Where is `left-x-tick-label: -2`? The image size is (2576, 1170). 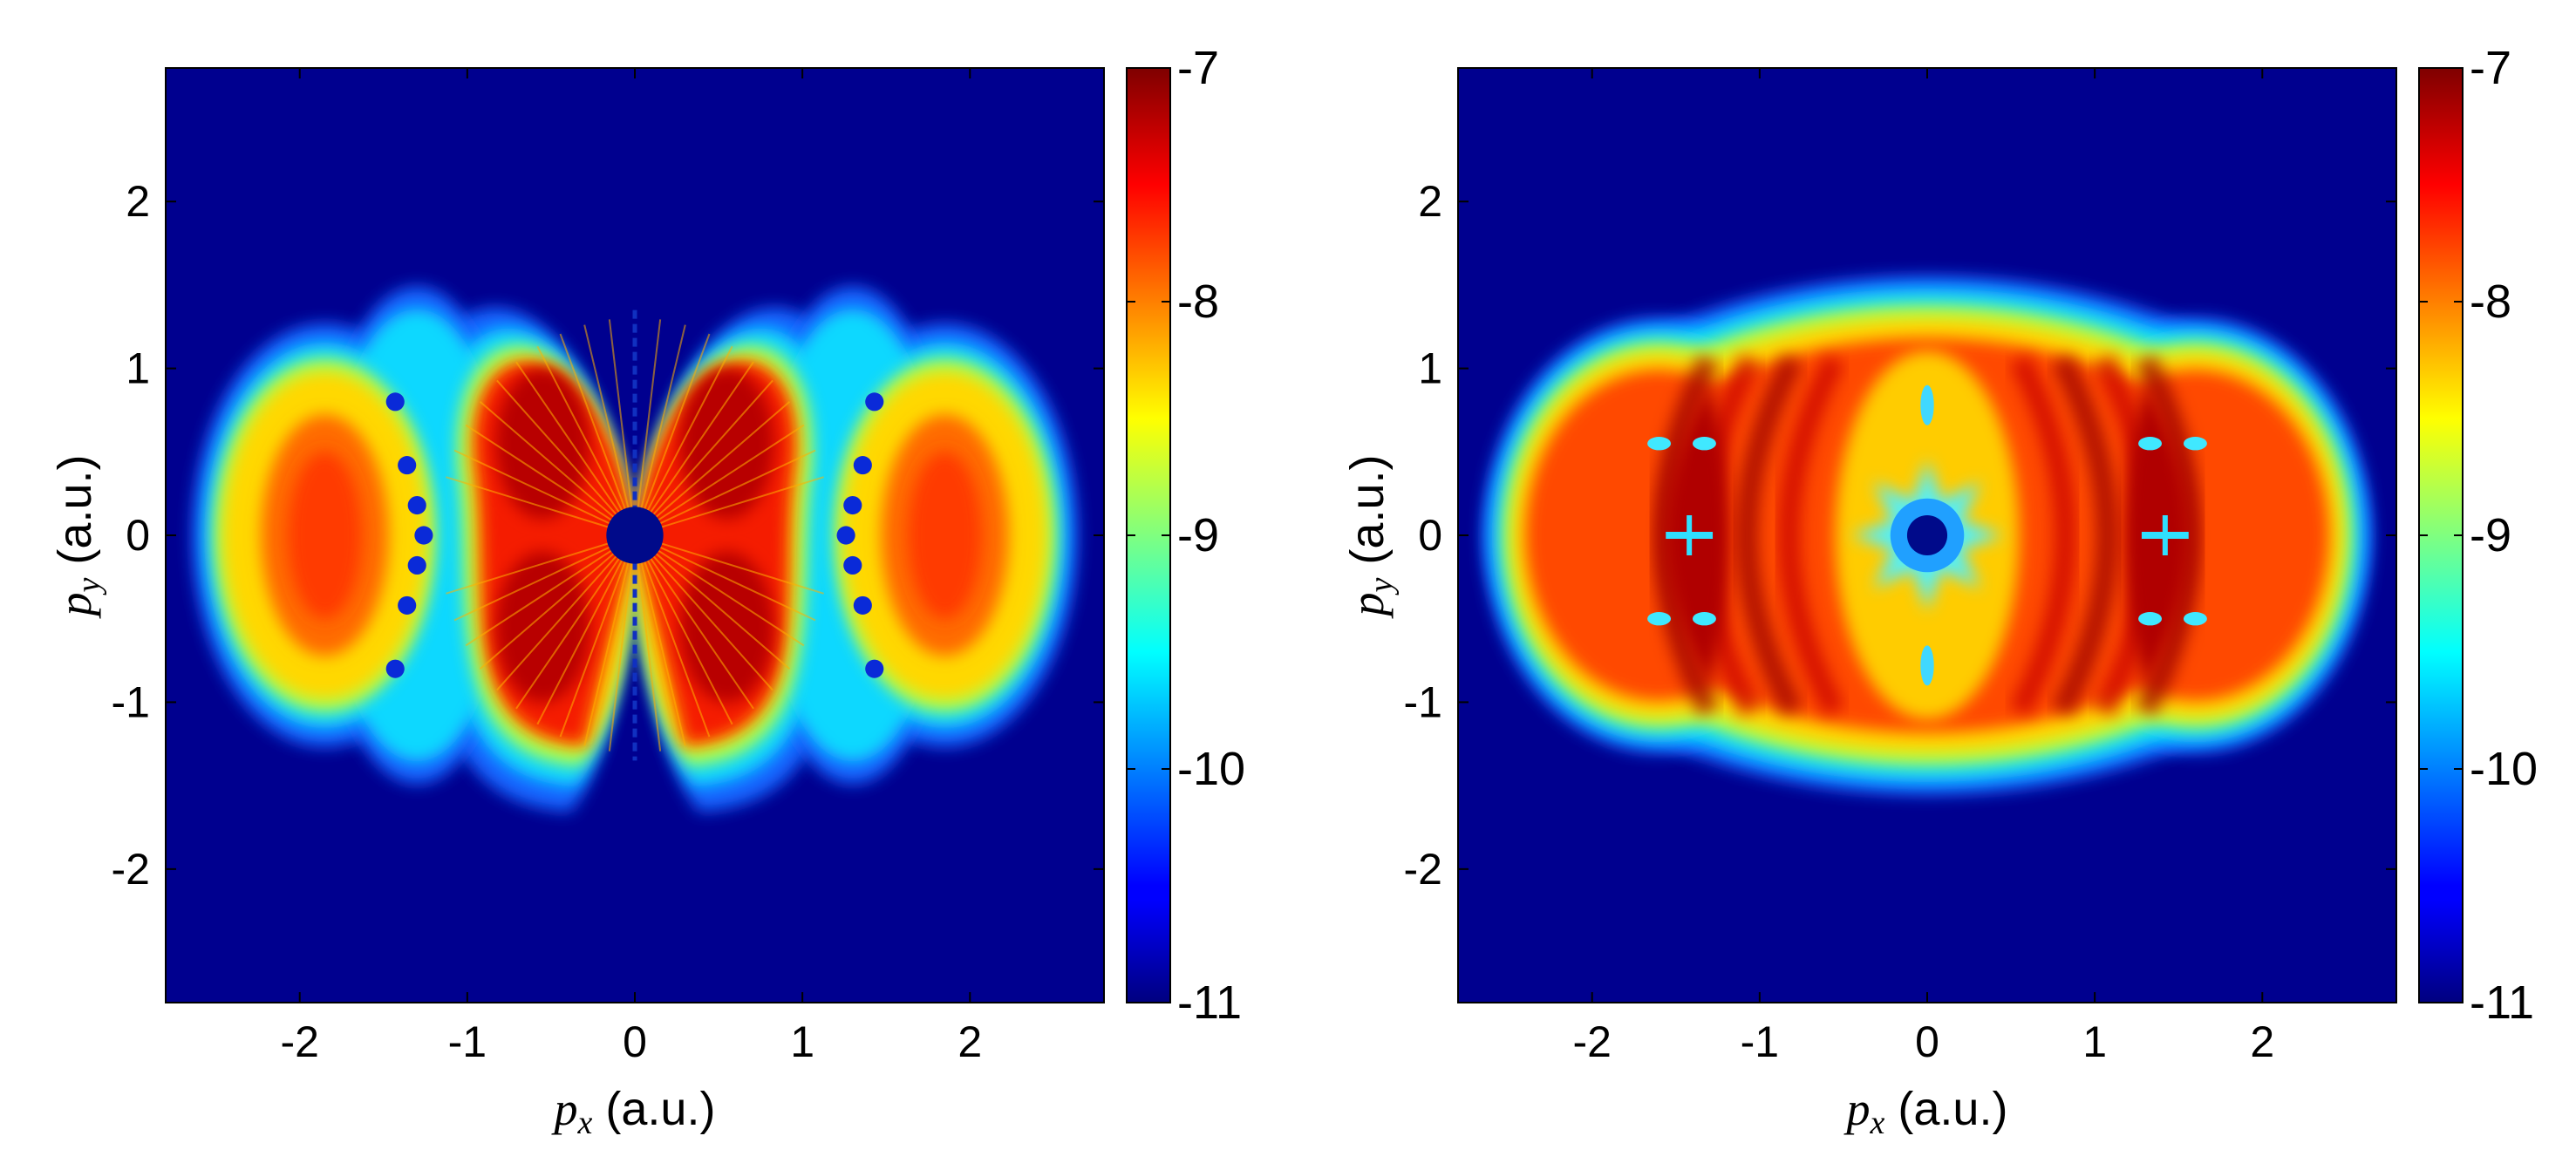
left-x-tick-label: -2 is located at coordinates (299, 1041).